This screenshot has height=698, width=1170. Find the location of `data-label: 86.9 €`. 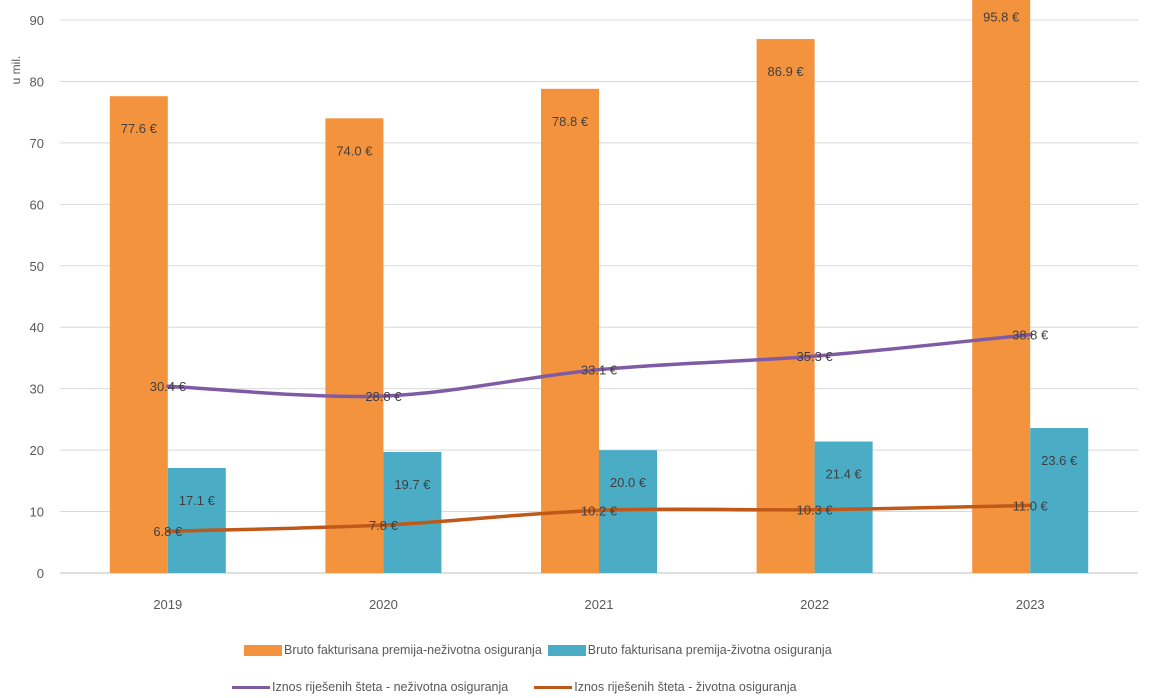

data-label: 86.9 € is located at coordinates (786, 71).